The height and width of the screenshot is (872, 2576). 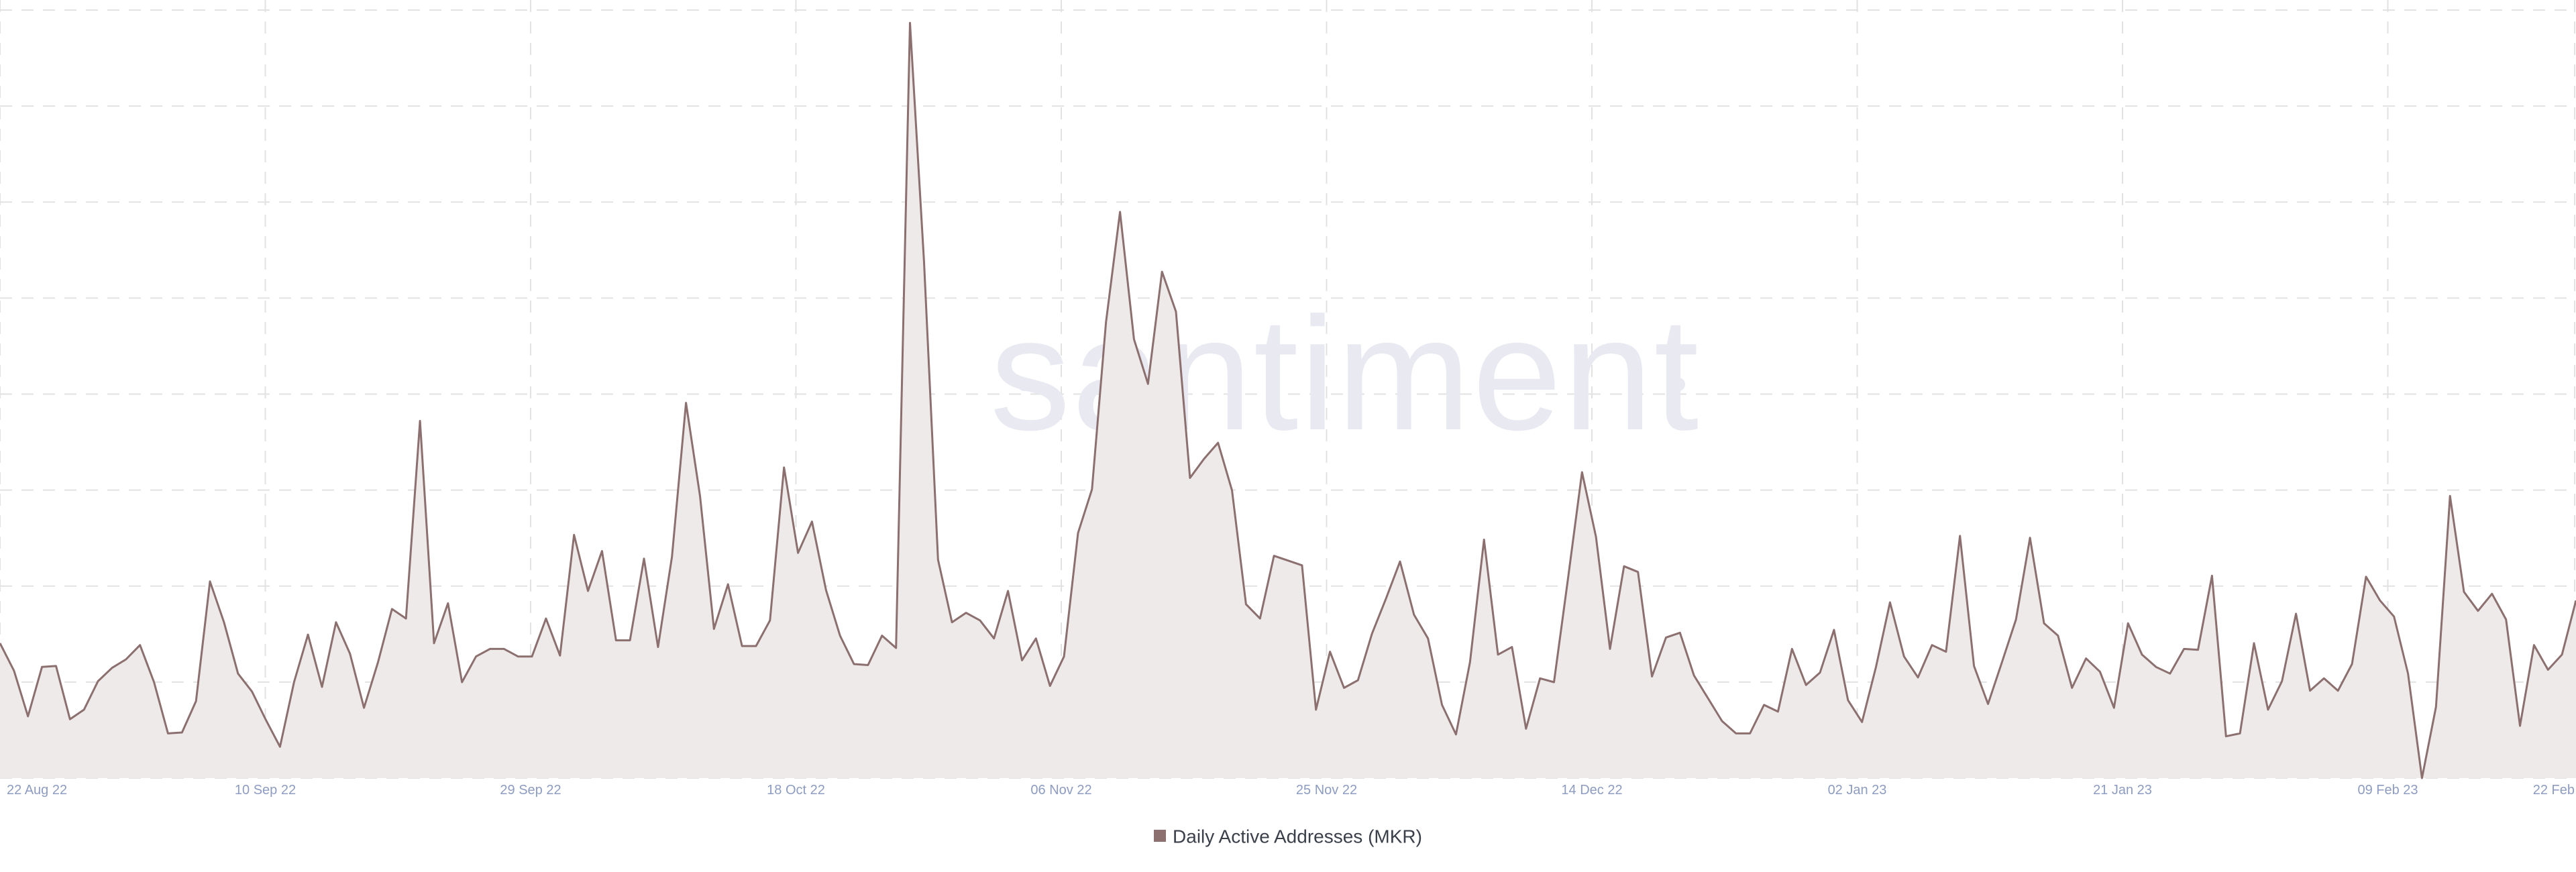 I want to click on legend-swatch, so click(x=1160, y=836).